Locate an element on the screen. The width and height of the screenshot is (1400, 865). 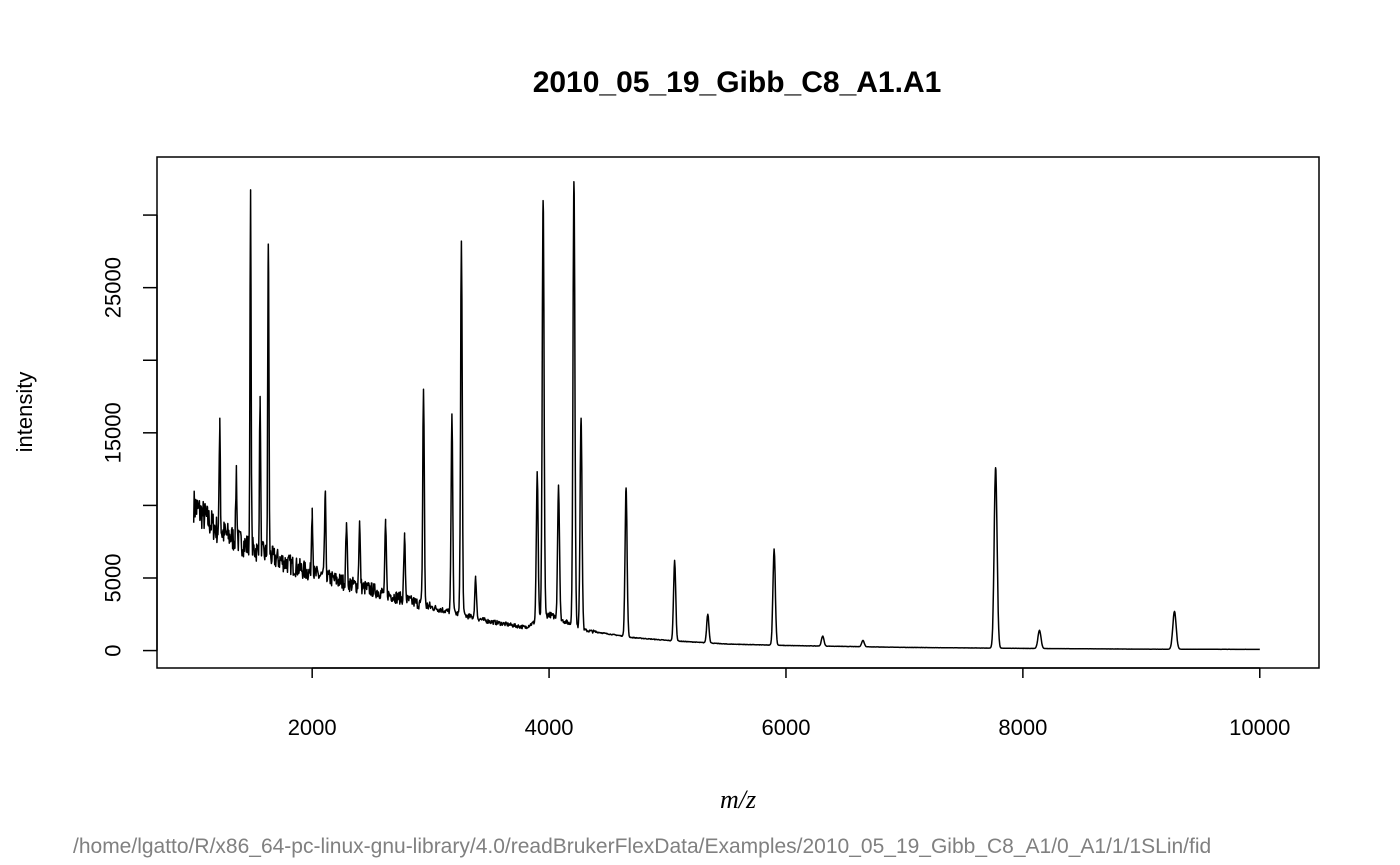
y-tick-label: 5000 is located at coordinates (113, 578).